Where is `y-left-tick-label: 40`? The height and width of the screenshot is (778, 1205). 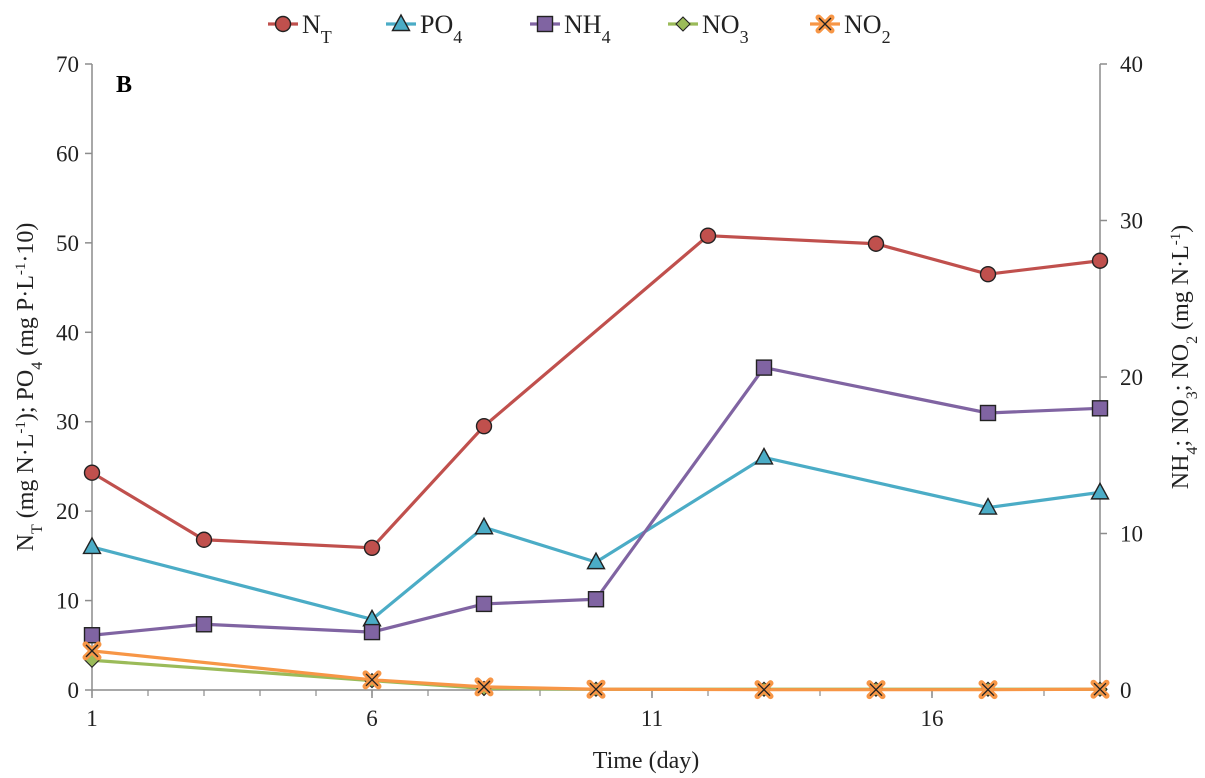 y-left-tick-label: 40 is located at coordinates (67, 332).